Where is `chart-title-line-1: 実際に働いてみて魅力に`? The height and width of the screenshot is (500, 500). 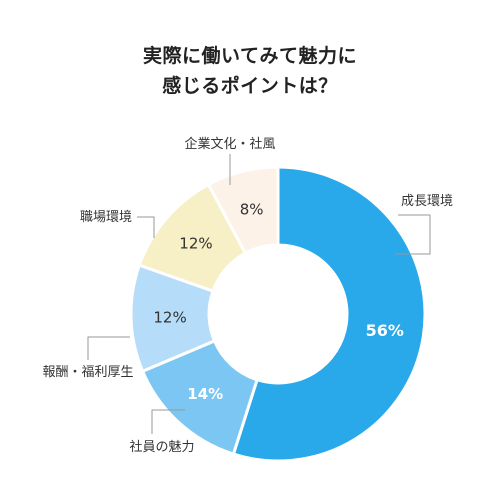
chart-title-line-1: 実際に働いてみて魅力に is located at coordinates (250, 56).